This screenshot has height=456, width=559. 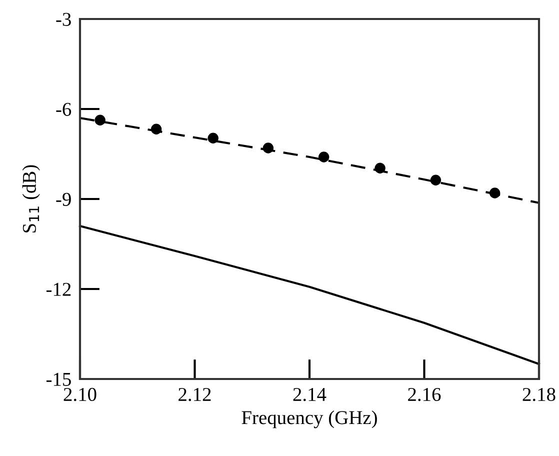 What do you see at coordinates (80, 395) in the screenshot?
I see `x-tick-label: 2.10` at bounding box center [80, 395].